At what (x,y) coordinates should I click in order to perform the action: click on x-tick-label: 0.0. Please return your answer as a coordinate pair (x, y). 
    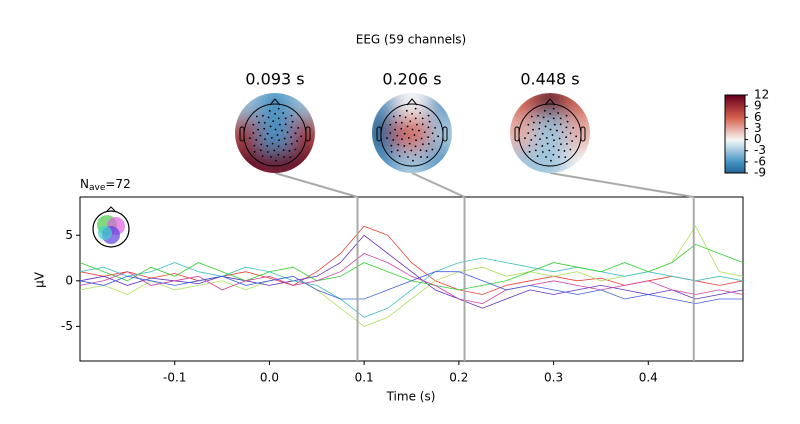
    Looking at the image, I should click on (269, 378).